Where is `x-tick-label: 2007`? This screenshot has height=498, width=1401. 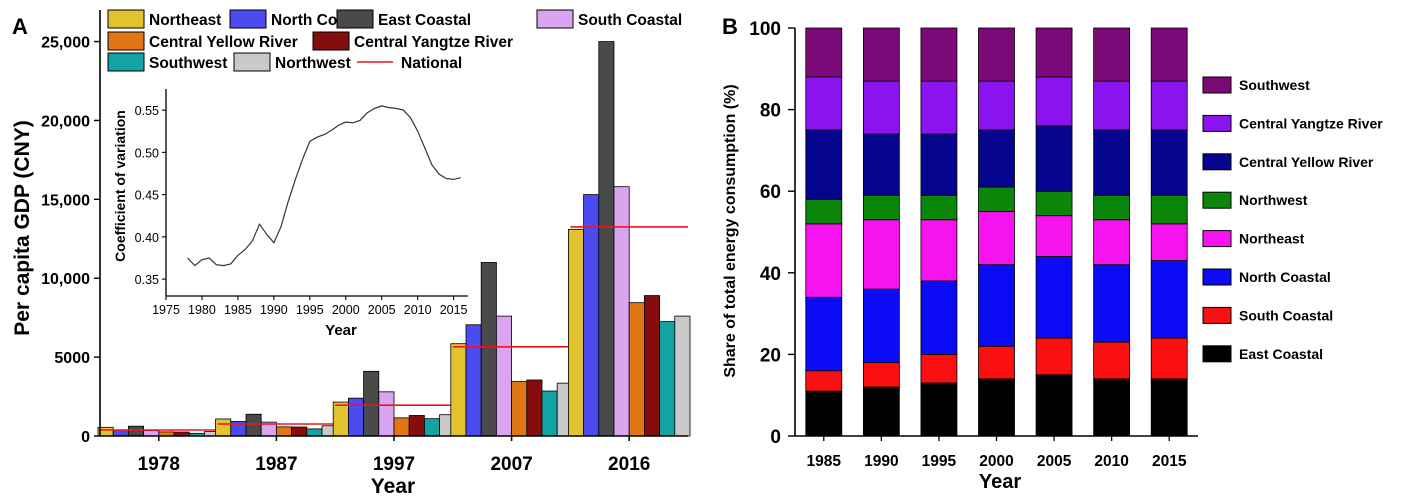
x-tick-label: 2007 is located at coordinates (511, 464).